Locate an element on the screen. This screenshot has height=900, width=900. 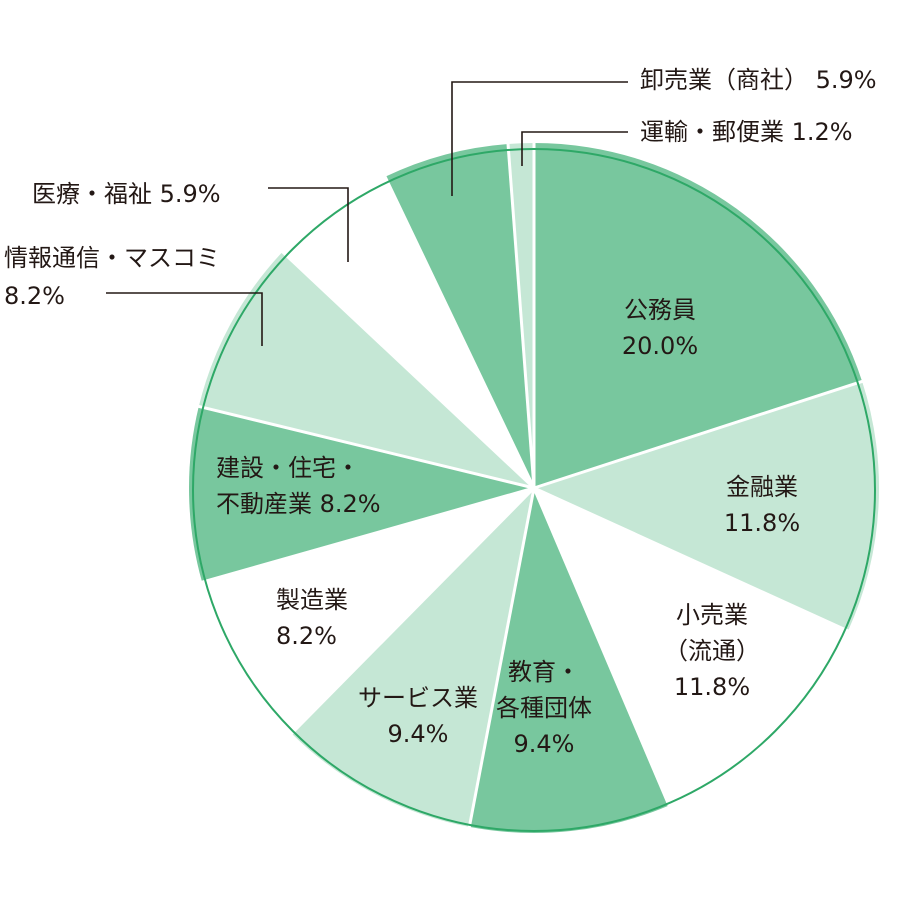
slice-label-7-line-1: 建設・住宅・ is located at coordinates (288, 468).